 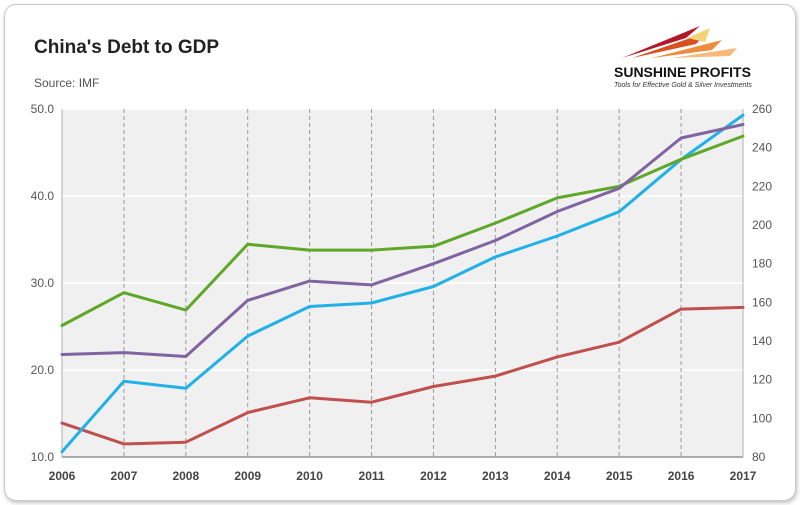 I want to click on x-tick-label: 2013, so click(x=495, y=476).